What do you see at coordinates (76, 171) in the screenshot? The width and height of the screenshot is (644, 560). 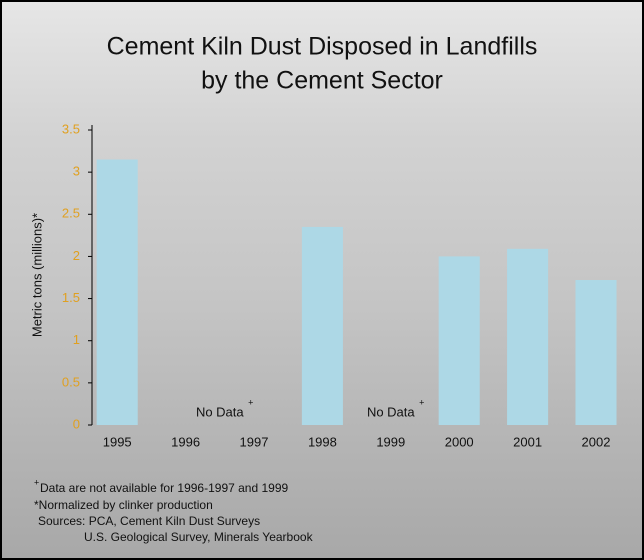 I see `y-tick-label: 3` at bounding box center [76, 171].